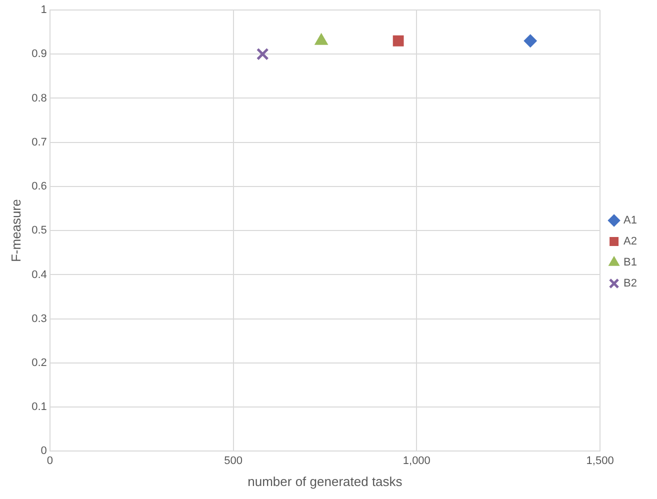 The height and width of the screenshot is (499, 657). Describe the element at coordinates (39, 407) in the screenshot. I see `y-tick-label: 0.1` at that location.